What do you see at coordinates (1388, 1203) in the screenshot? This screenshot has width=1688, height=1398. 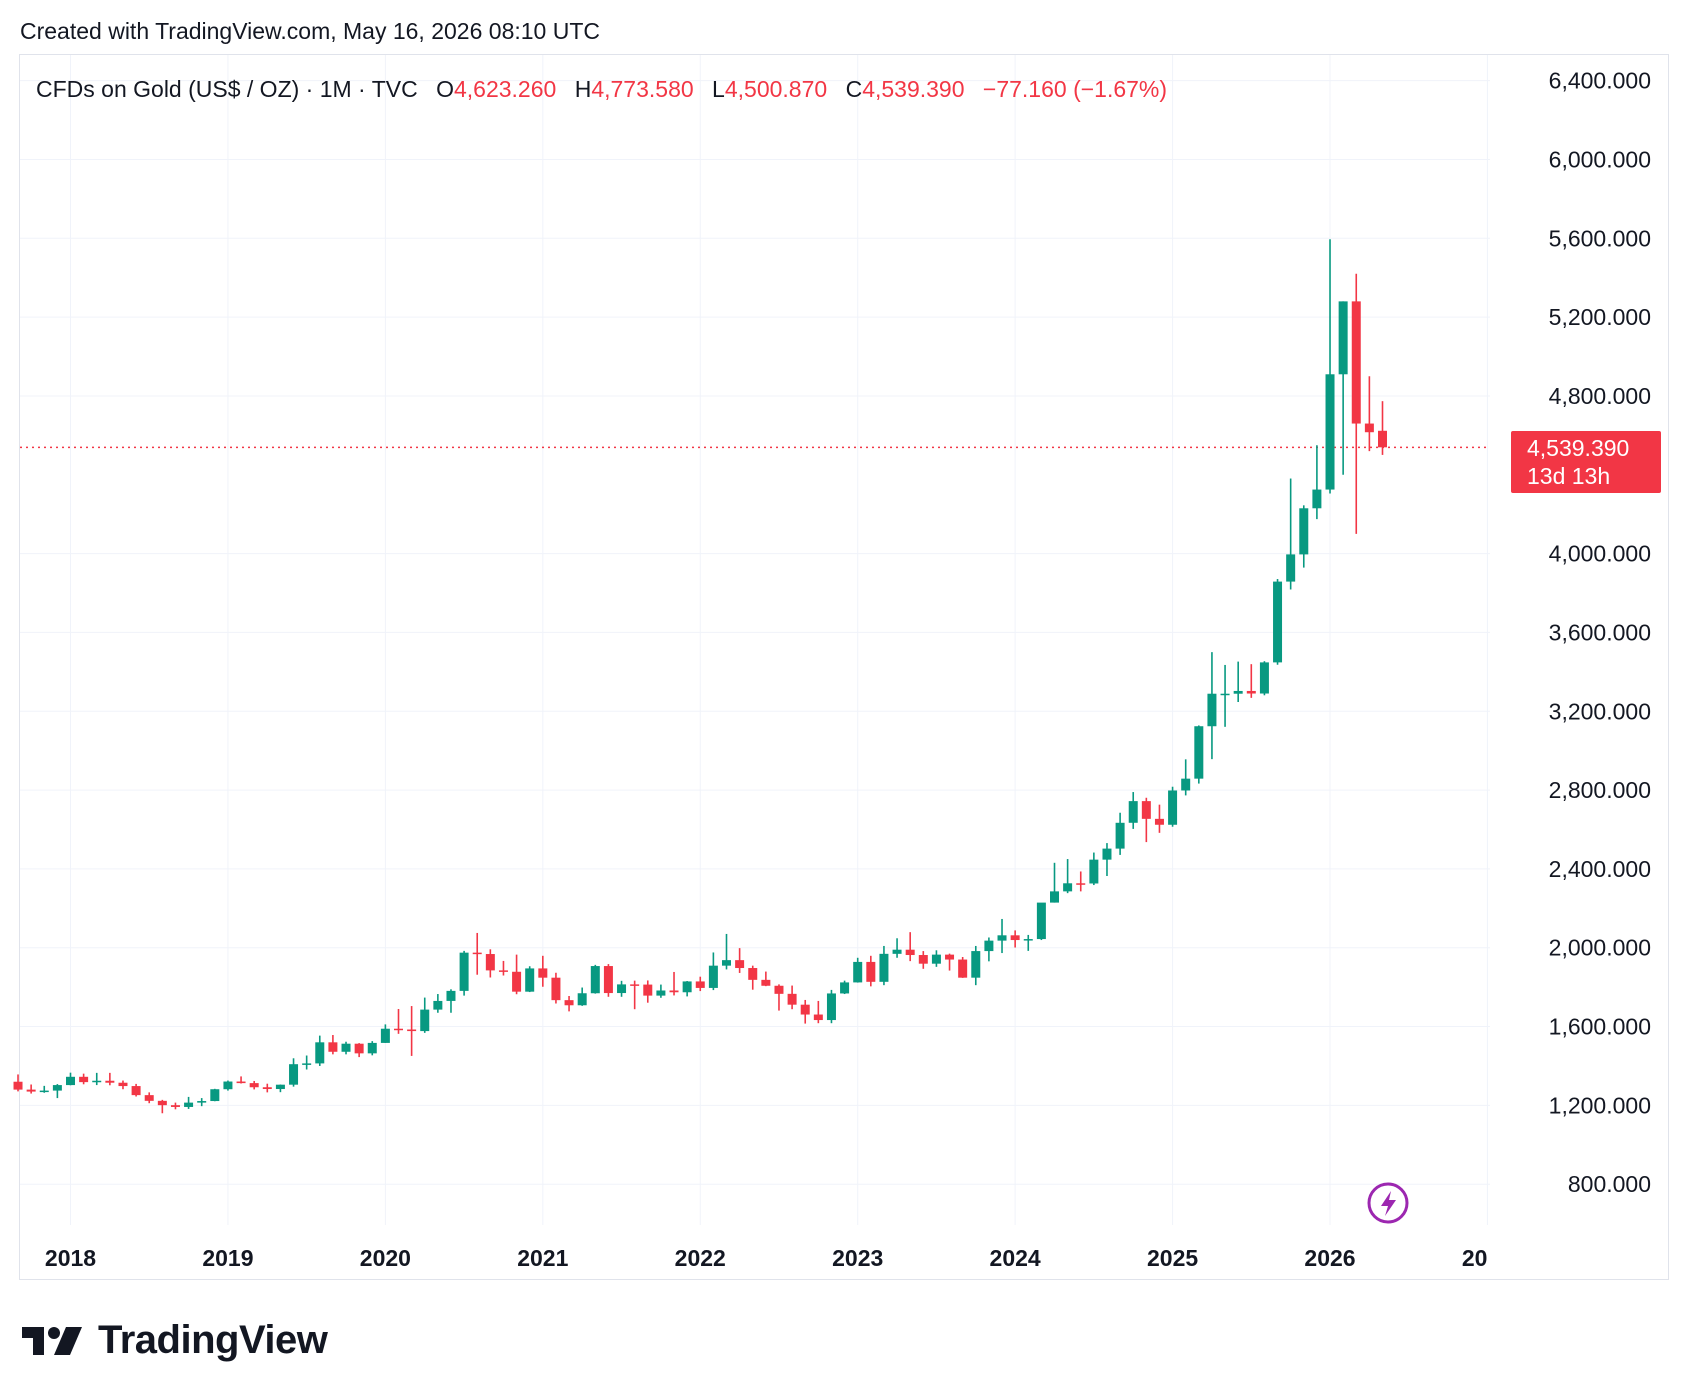 I see `lightning-icon` at bounding box center [1388, 1203].